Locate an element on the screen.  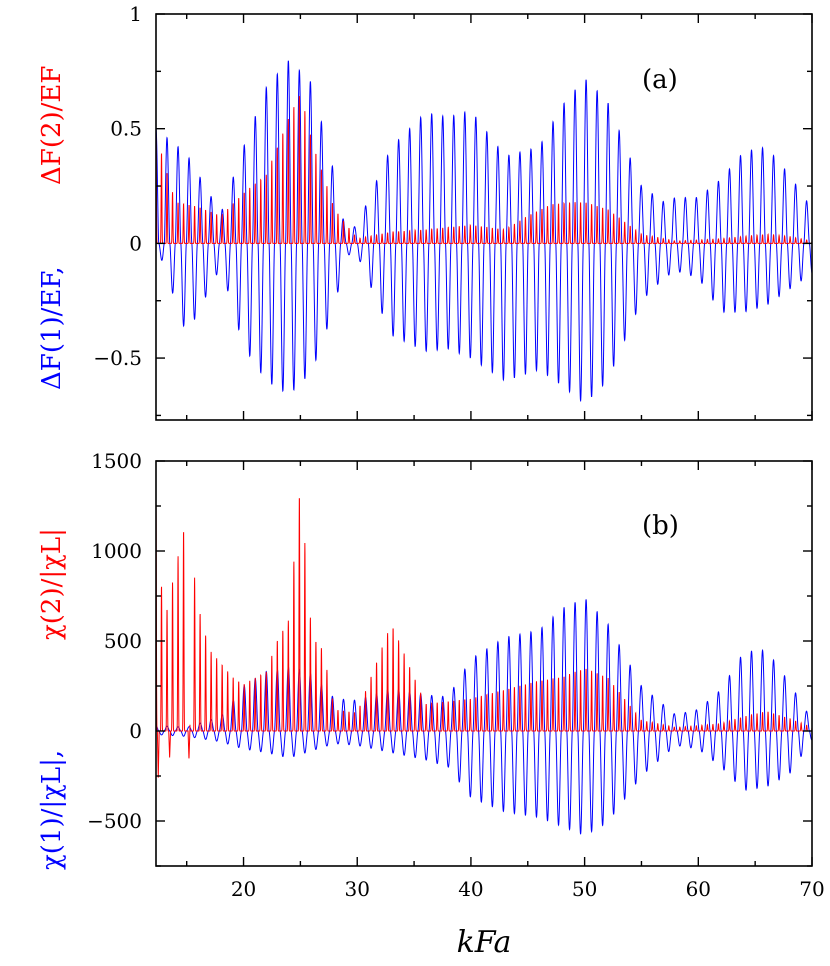
x-tick-label: 70 is located at coordinates (811, 889).